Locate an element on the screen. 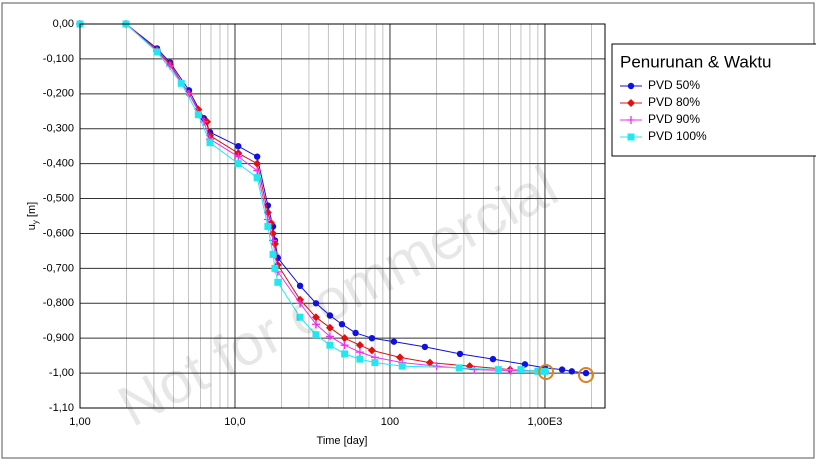 The width and height of the screenshot is (816, 466). y-tick-label: 0,00 is located at coordinates (63, 24).